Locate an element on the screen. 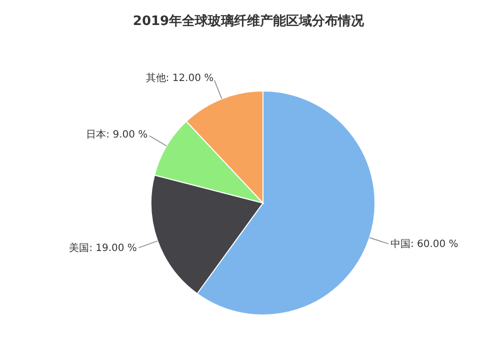 Image resolution: width=497 pixels, height=351 pixels. chart-title: 2019年全球玻璃纤维产能区域分布情况 is located at coordinates (249, 21).